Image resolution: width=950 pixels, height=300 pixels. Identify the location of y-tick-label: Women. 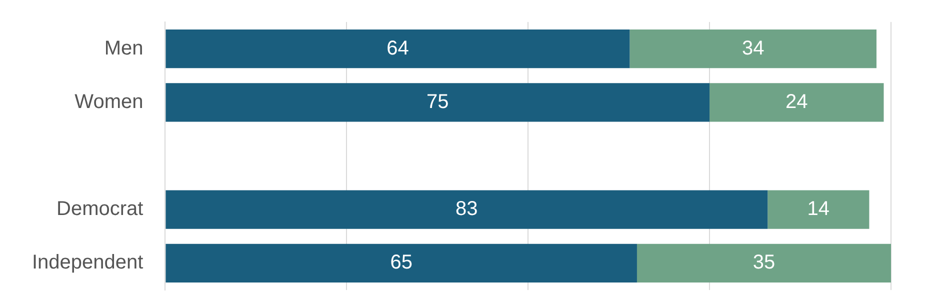
(109, 101).